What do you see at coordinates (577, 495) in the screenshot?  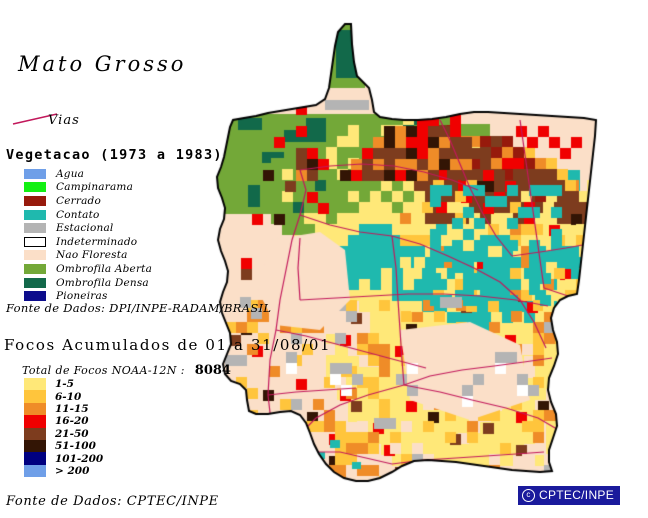 I see `cptec-inpe-badge-label: CPTEC/INPE` at bounding box center [577, 495].